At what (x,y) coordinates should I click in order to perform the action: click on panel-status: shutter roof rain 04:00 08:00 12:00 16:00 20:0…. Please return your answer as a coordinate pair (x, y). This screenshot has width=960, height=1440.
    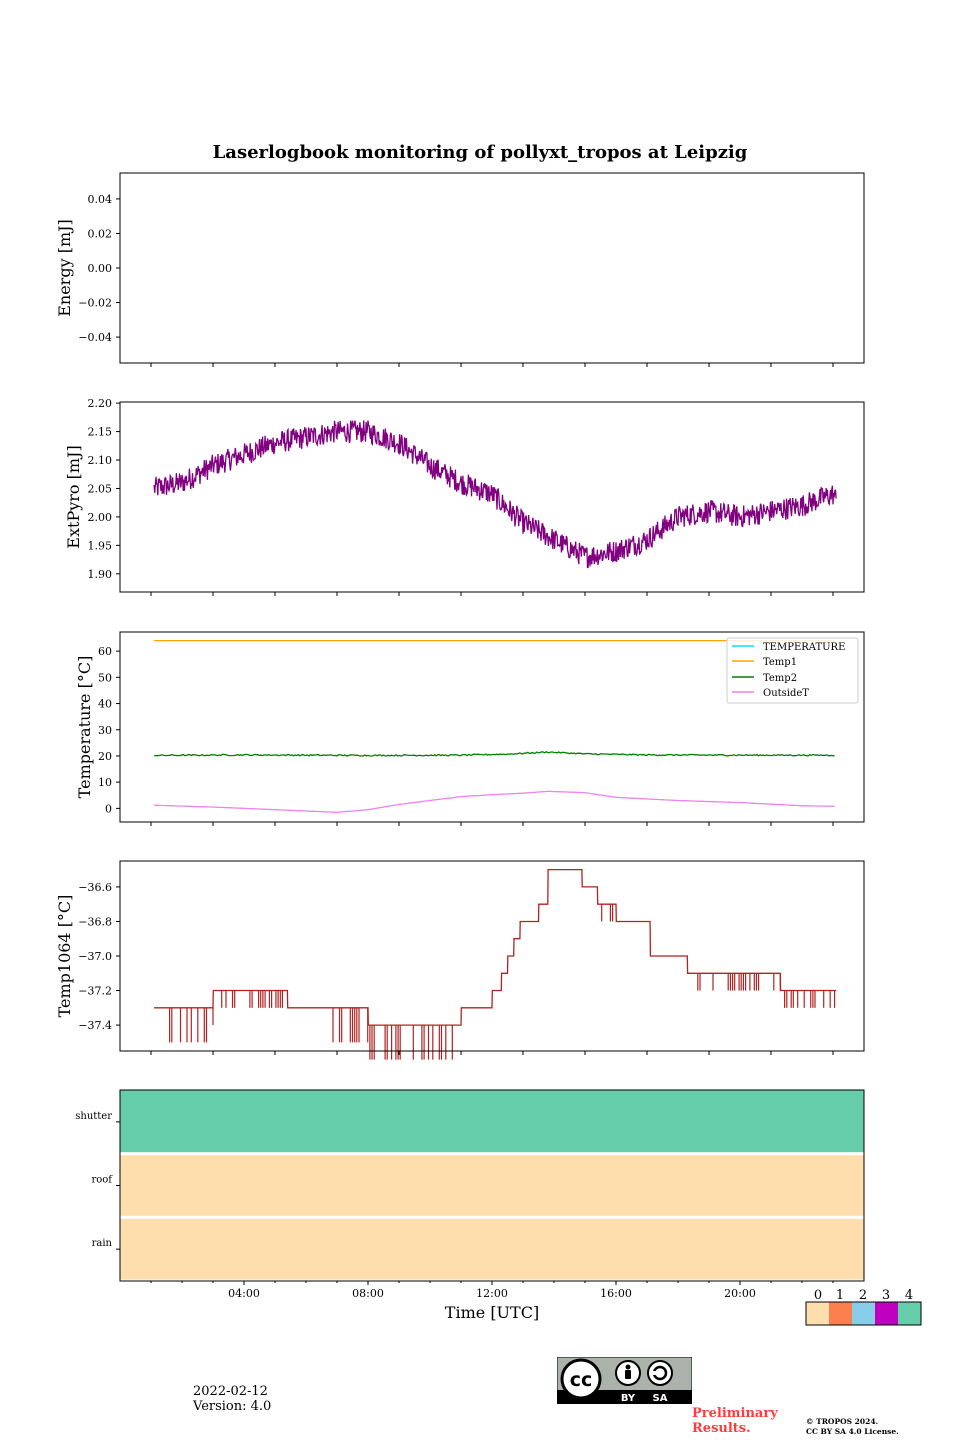
    Looking at the image, I should click on (470, 1205).